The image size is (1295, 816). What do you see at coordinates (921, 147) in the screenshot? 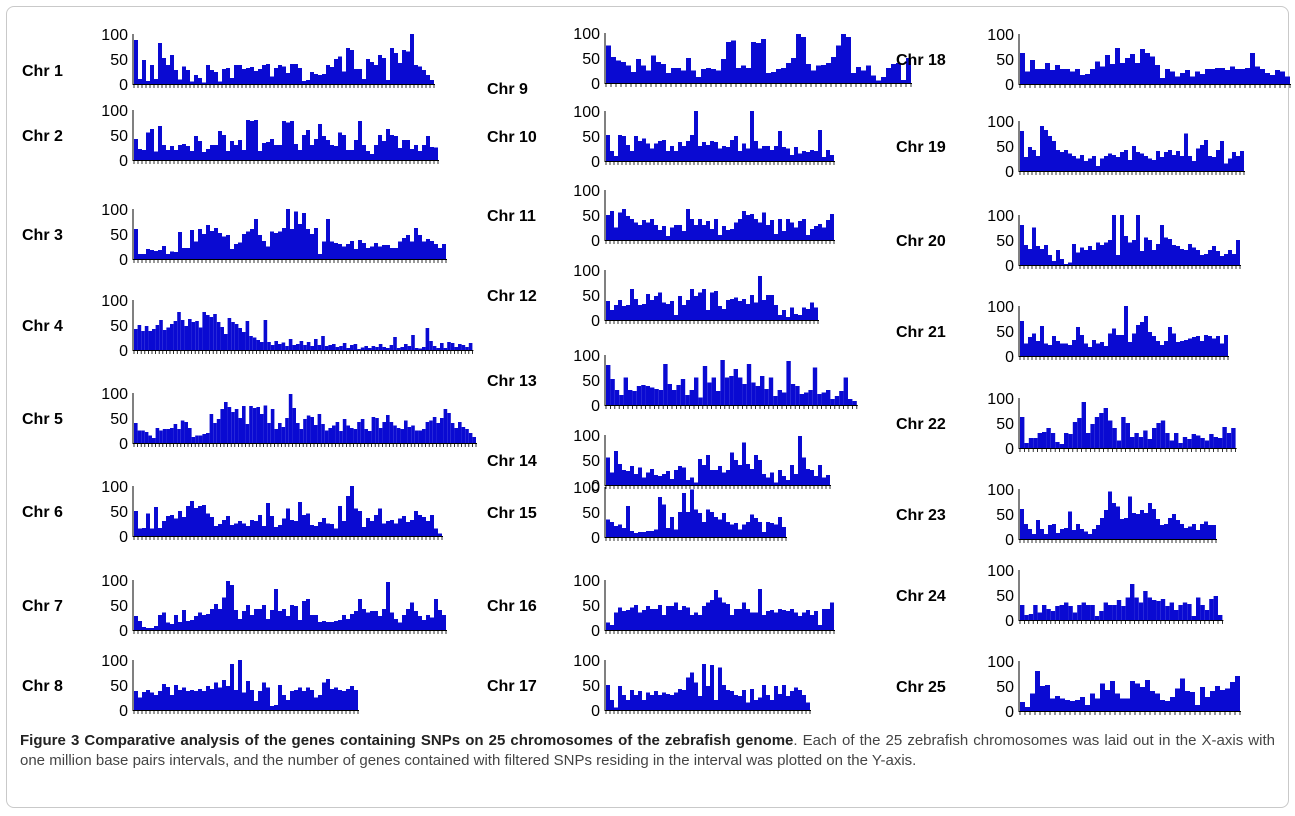
I see `panel-label: Chr 19` at bounding box center [921, 147].